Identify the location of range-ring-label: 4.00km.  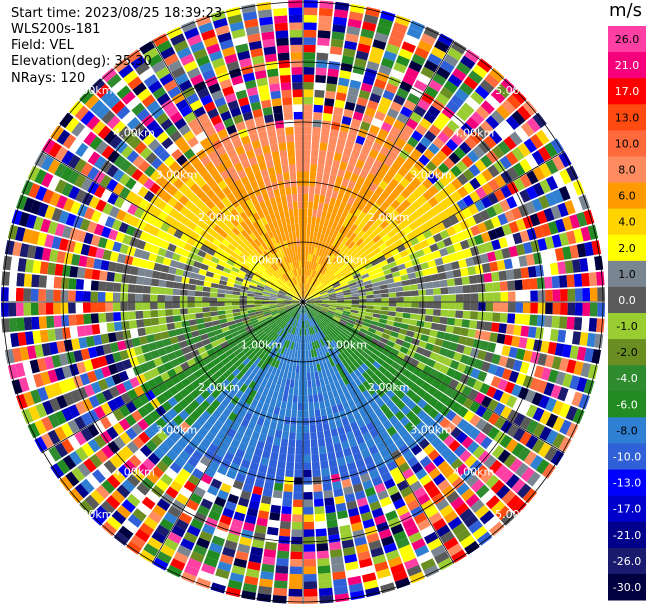
(474, 132).